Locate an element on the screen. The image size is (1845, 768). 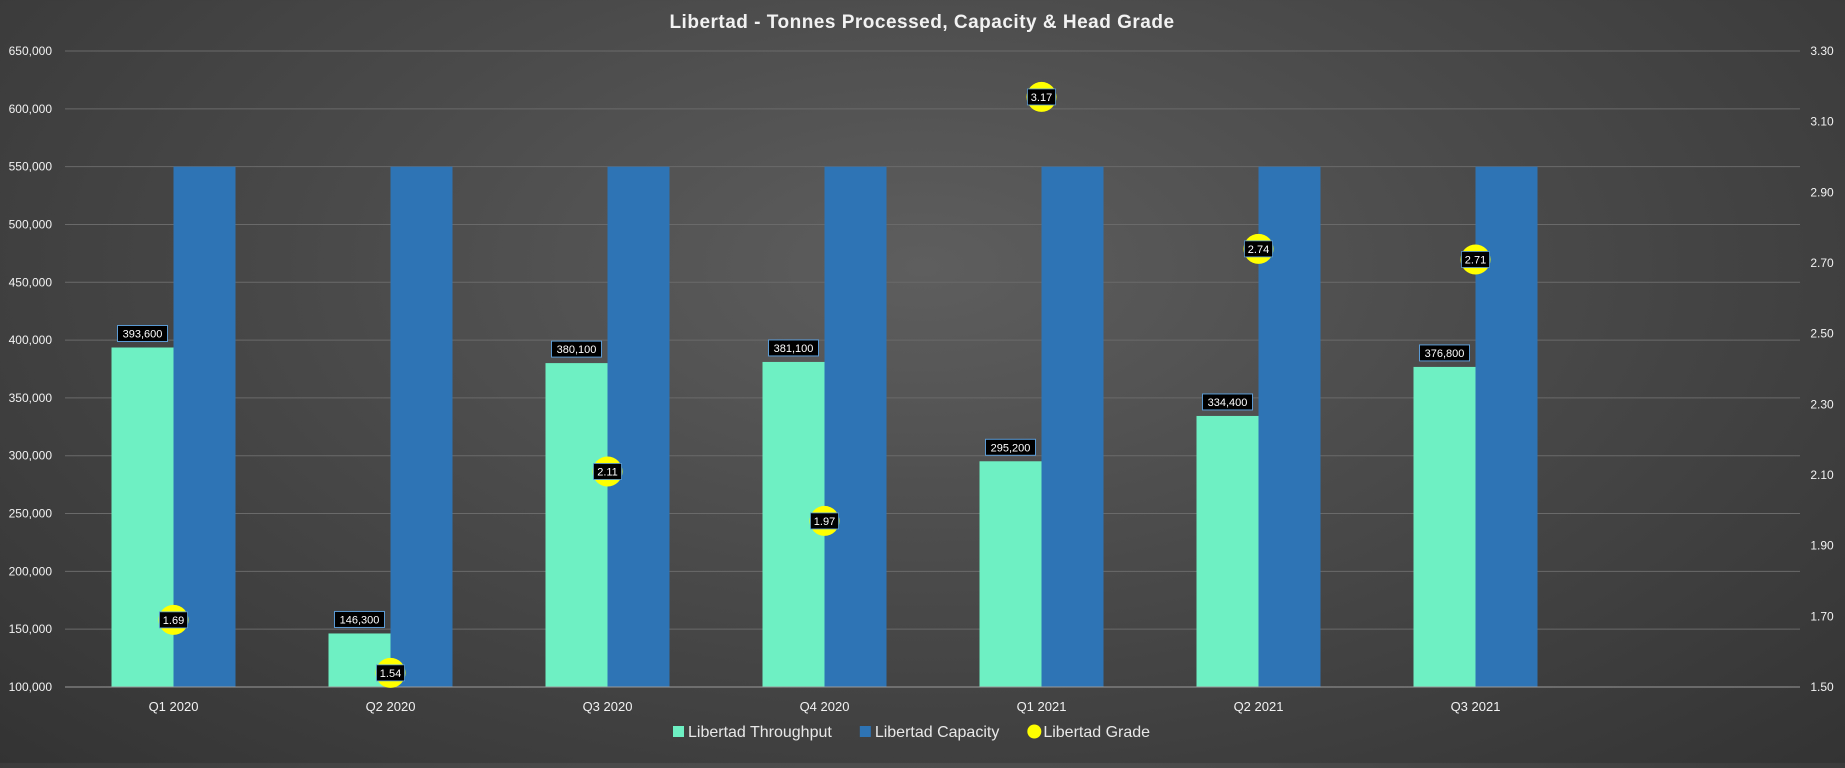
throughput-data-label: 393,600 is located at coordinates (143, 334).